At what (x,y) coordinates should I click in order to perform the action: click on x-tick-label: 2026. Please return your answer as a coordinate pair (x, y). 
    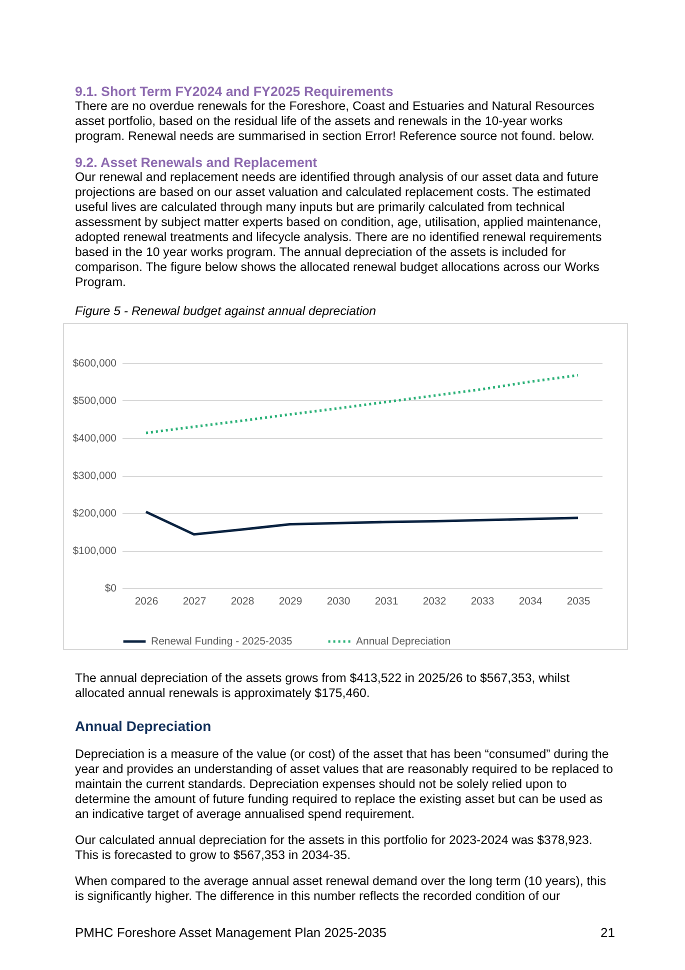
    Looking at the image, I should click on (146, 602).